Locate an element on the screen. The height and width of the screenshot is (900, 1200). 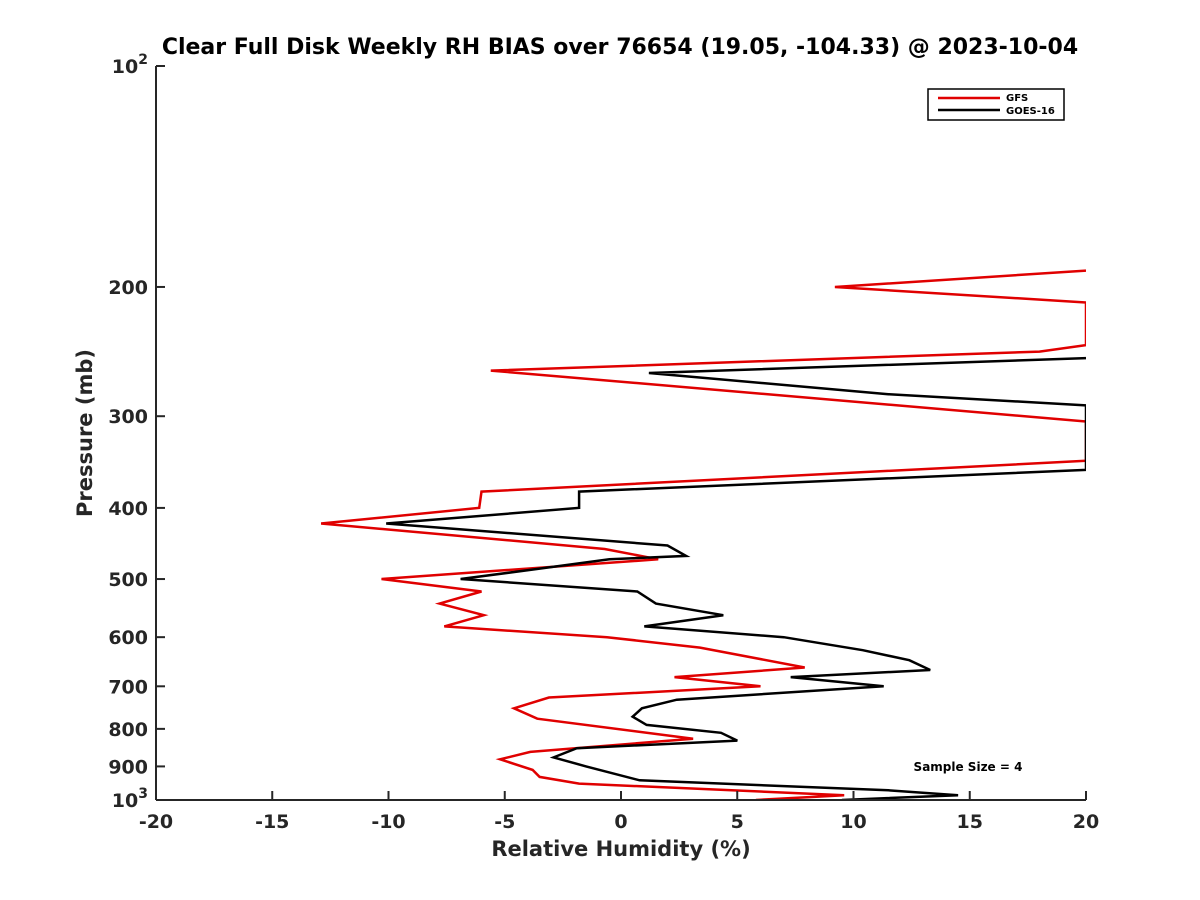
legend-label-gfs: GFS is located at coordinates (1017, 98).